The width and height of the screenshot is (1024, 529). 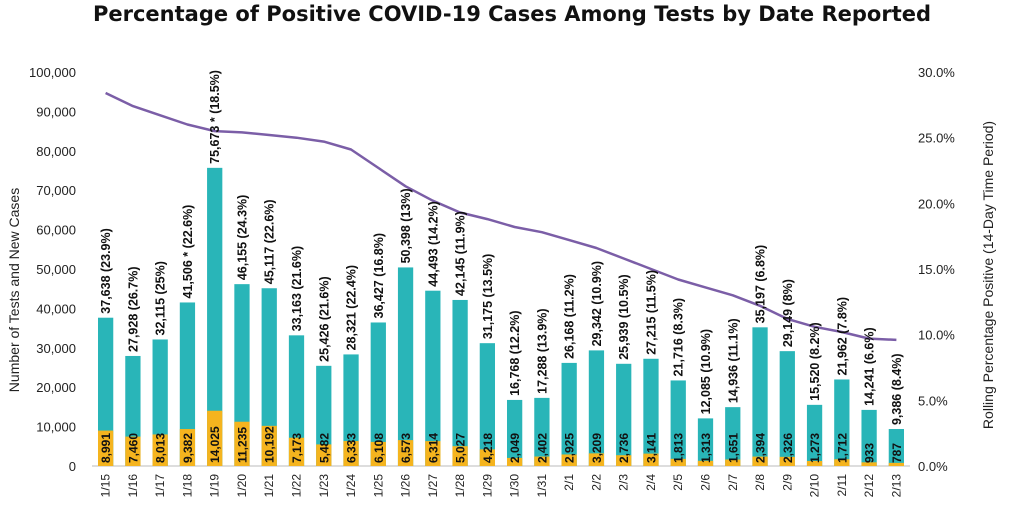 I want to click on case-value-label: 6,108, so click(x=379, y=448).